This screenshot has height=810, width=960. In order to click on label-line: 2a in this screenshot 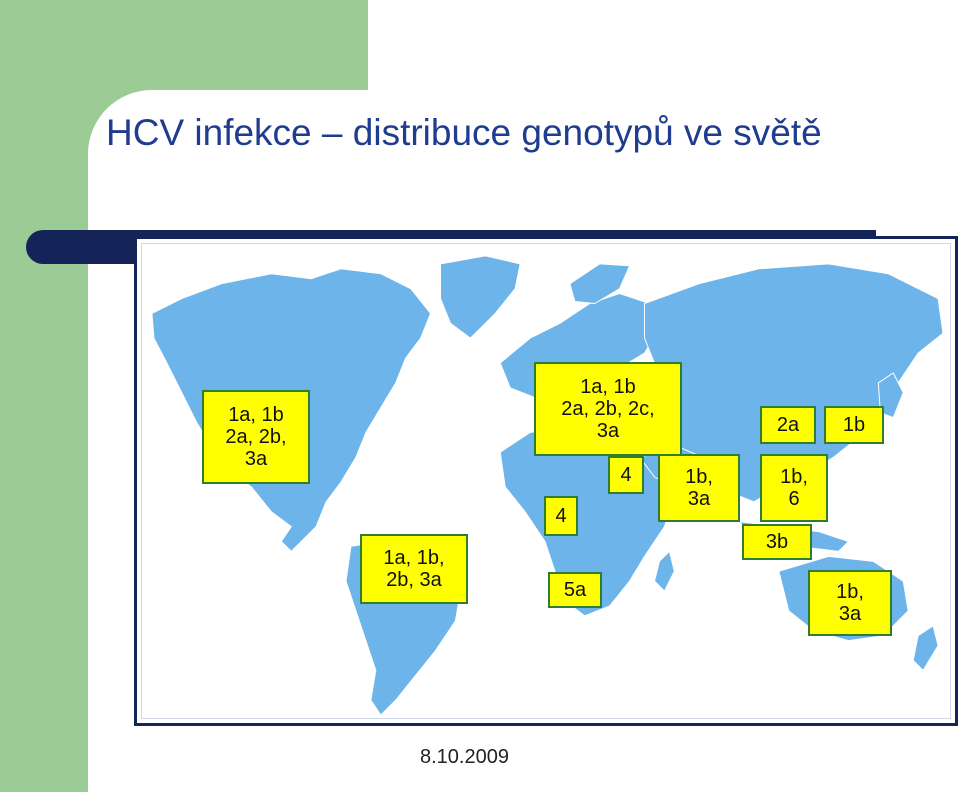, I will do `click(788, 425)`.